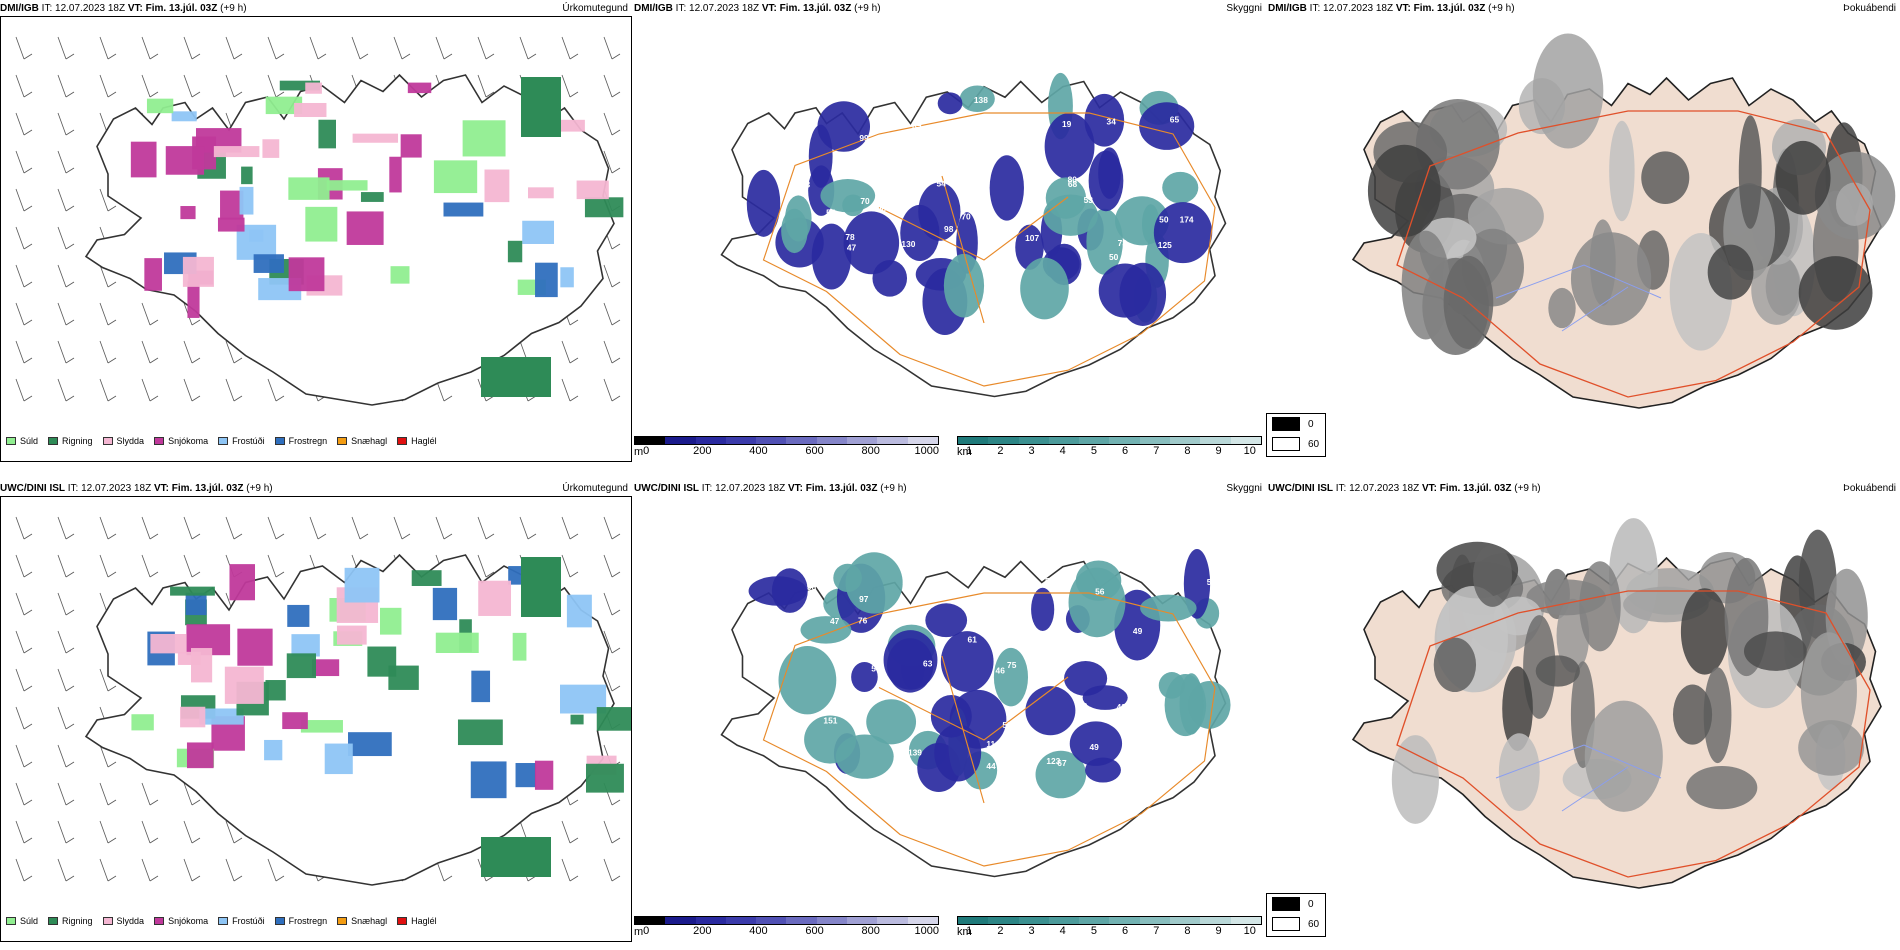 Image resolution: width=1900 pixels, height=950 pixels. I want to click on river-network, so click(1578, 778).